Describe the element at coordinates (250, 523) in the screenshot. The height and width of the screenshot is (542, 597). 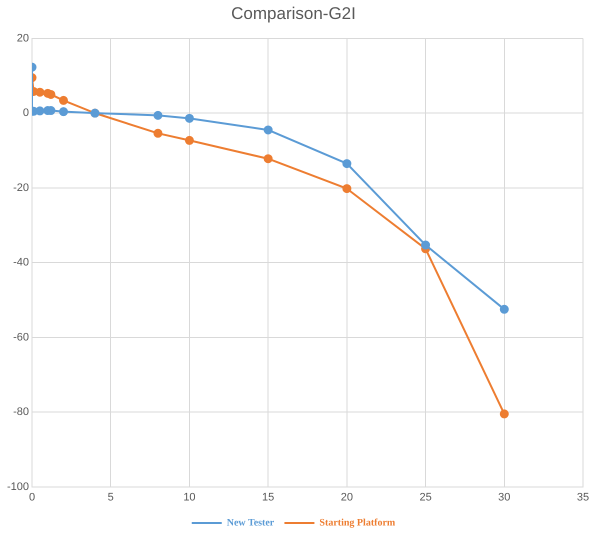
I see `legend-label: New Tester` at that location.